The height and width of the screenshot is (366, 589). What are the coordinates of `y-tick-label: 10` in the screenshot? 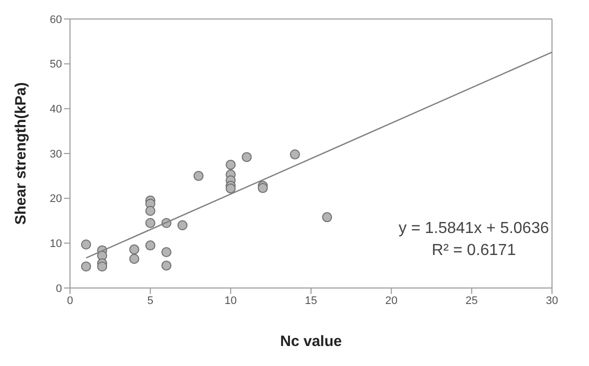 It's located at (56, 244).